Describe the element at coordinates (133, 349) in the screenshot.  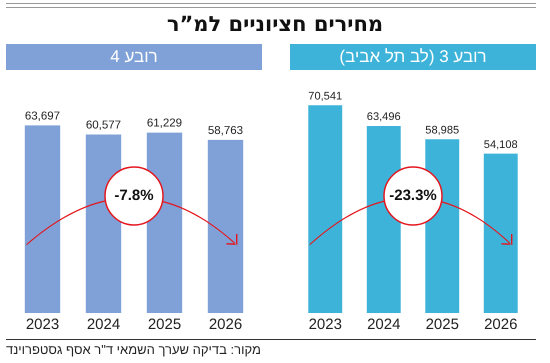
I see `text: מקור: בדיקה שערך השמאי ד"ר אסף גסטפרוינד` at that location.